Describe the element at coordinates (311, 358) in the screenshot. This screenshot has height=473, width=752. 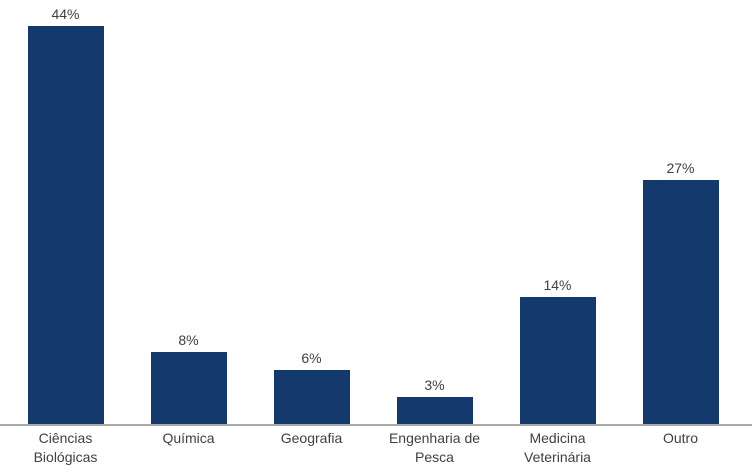
I see `bar-value-label: 6%` at that location.